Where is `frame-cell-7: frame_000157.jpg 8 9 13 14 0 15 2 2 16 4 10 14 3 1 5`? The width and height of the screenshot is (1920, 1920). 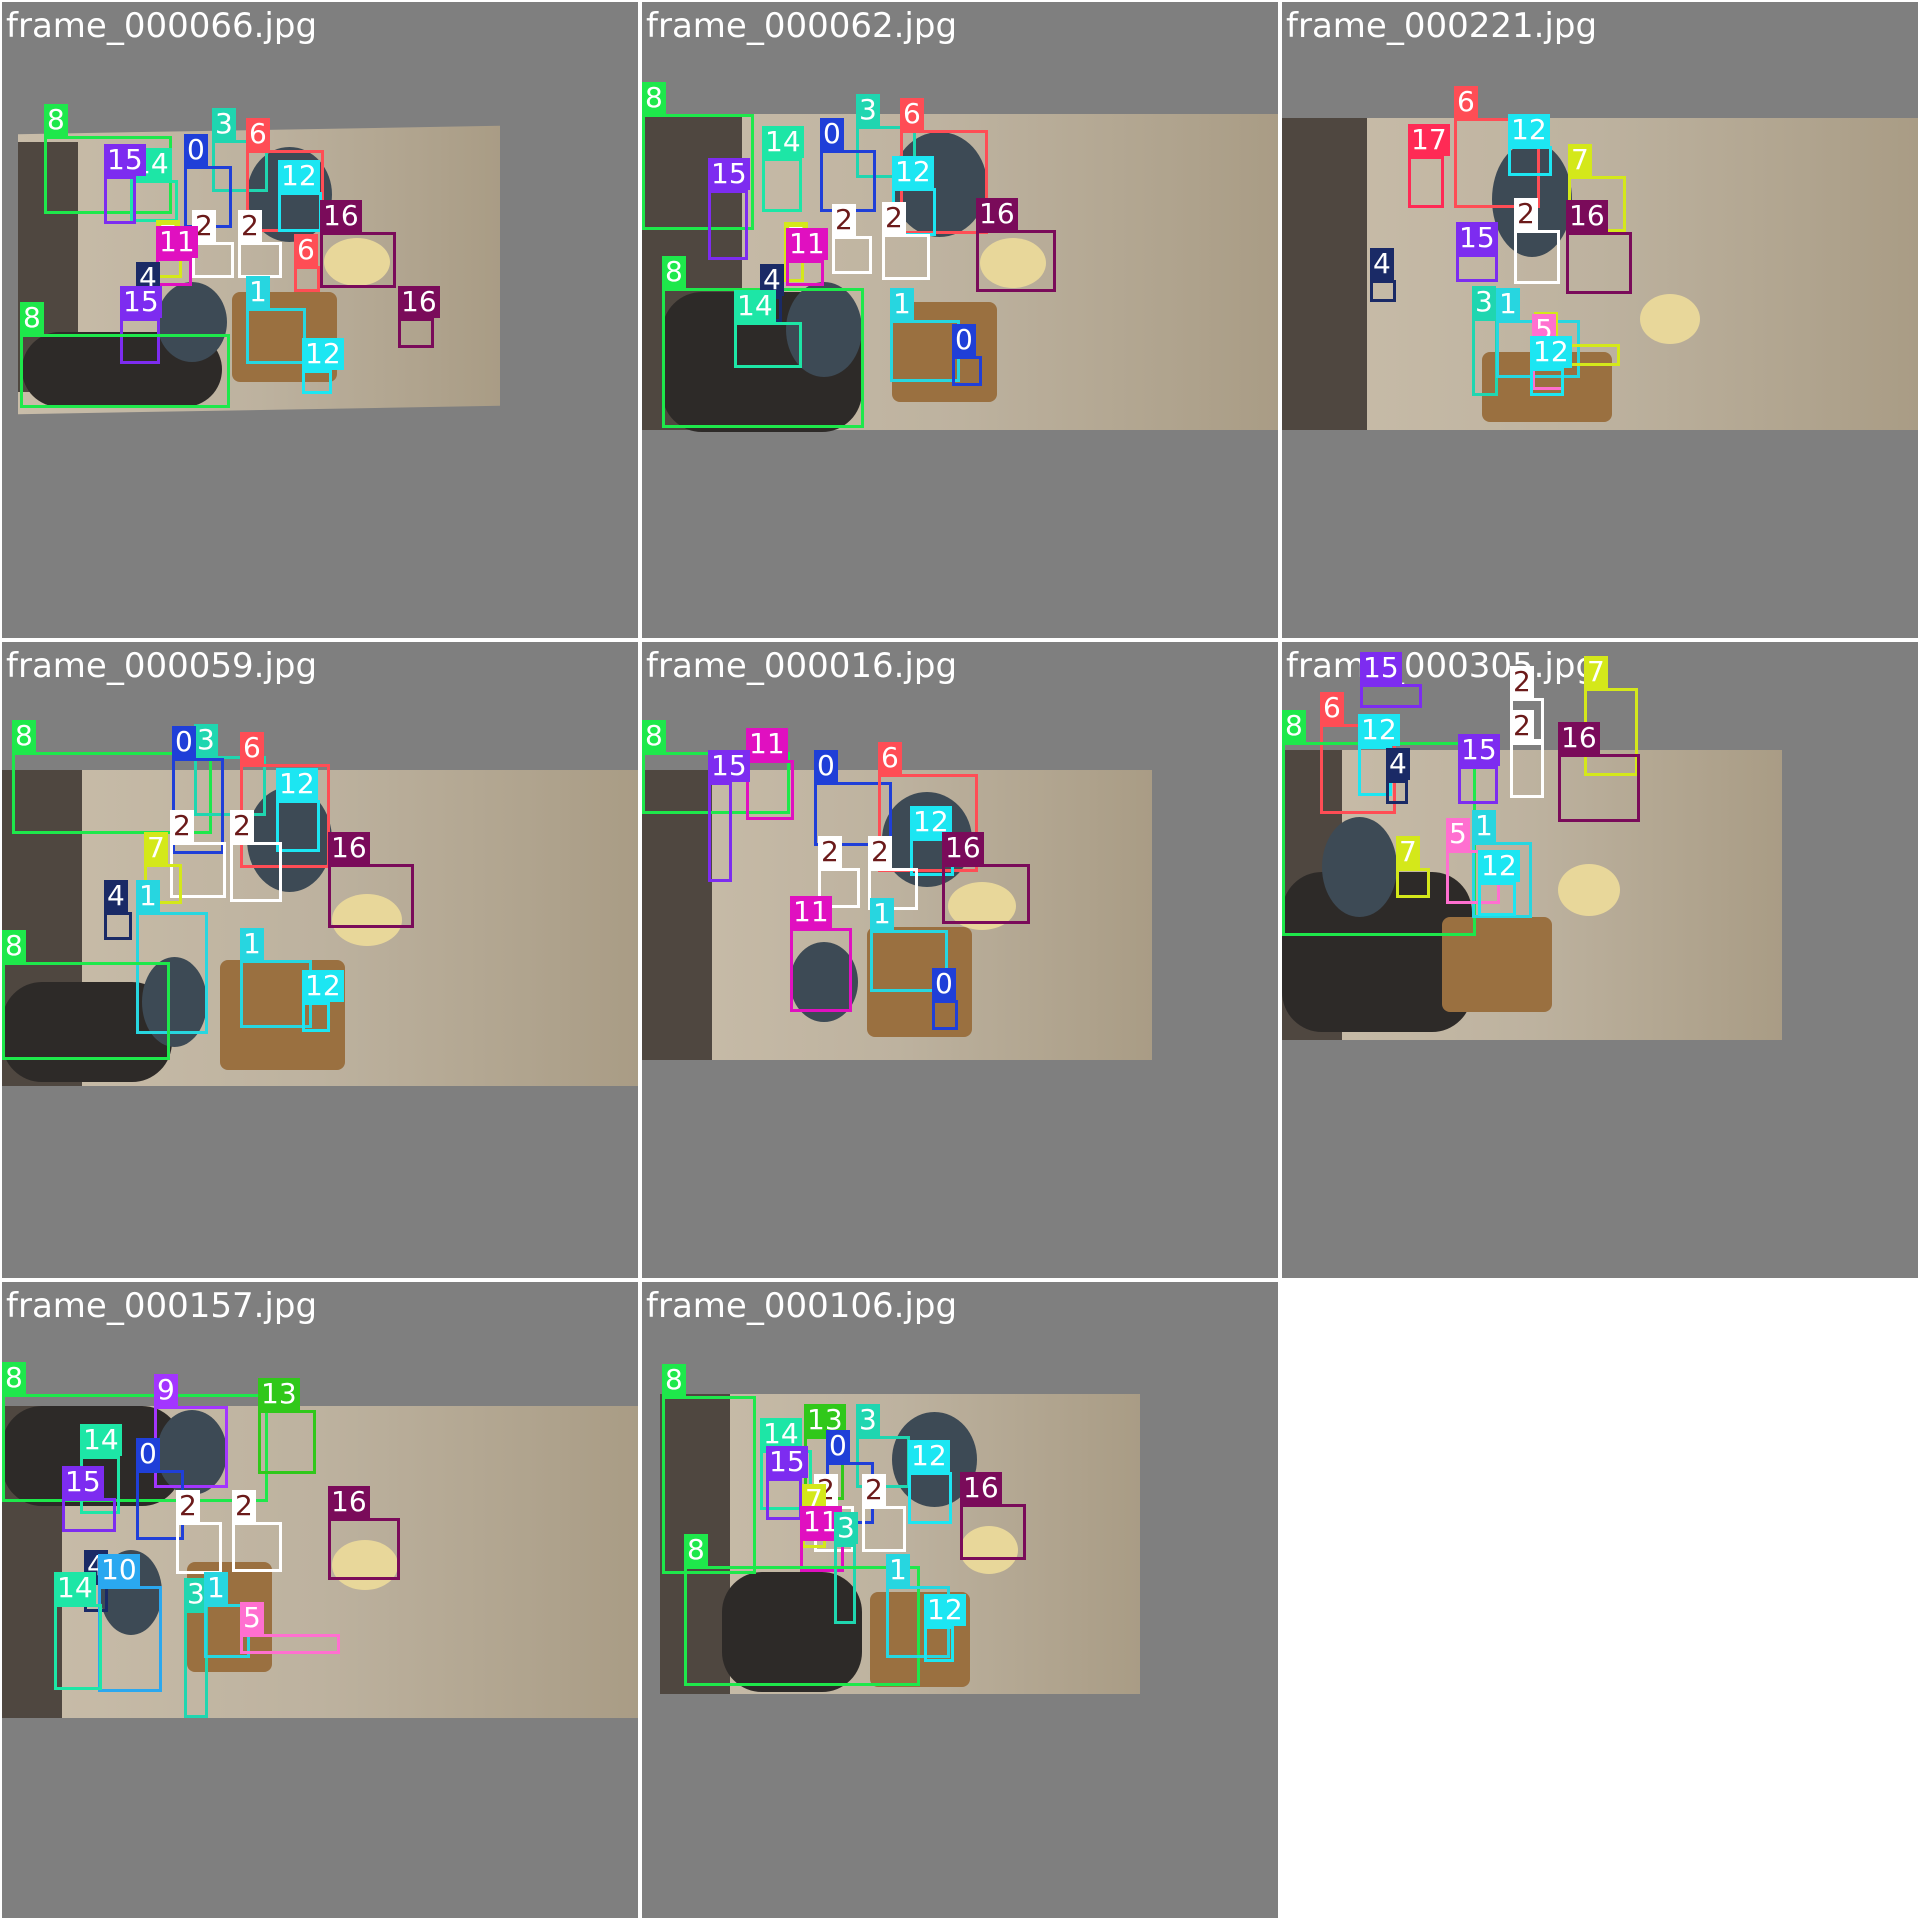
frame-cell-7: frame_000157.jpg 8 9 13 14 0 15 2 2 16 4 10 14 3 1 5 is located at coordinates (320, 1600).